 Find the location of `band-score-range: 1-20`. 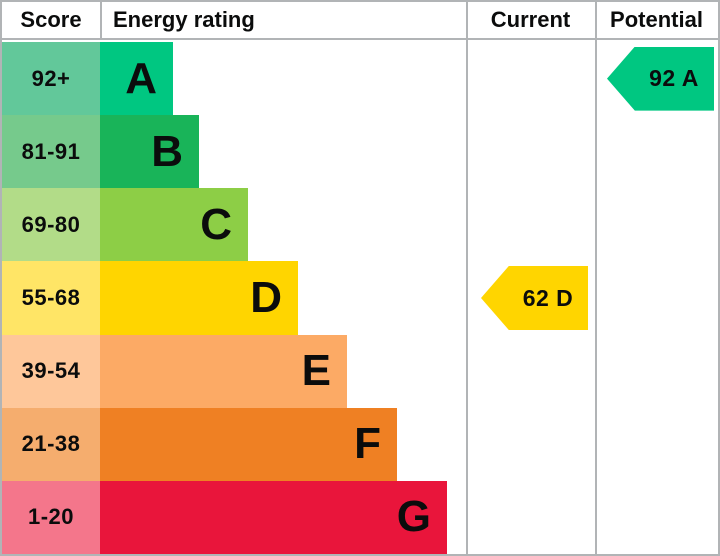

band-score-range: 1-20 is located at coordinates (51, 517).